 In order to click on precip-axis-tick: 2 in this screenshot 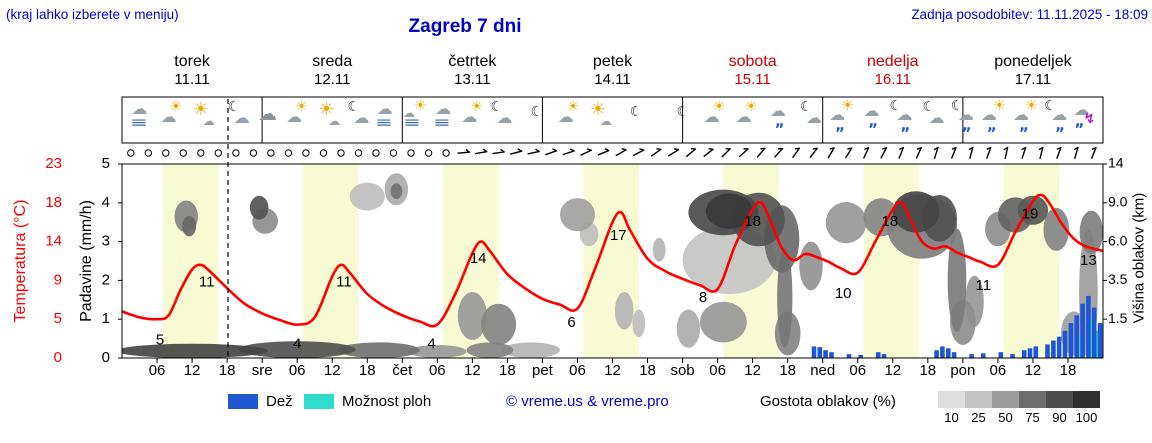, I will do `click(106, 279)`.